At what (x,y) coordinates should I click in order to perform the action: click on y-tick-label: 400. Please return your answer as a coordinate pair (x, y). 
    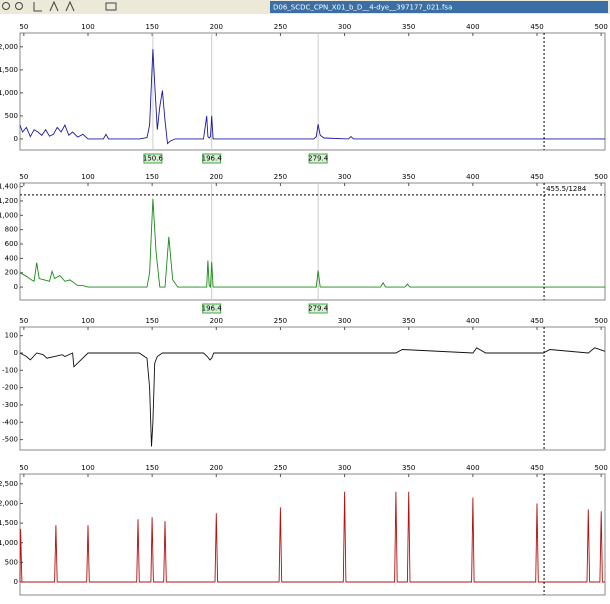
    Looking at the image, I should click on (11, 258).